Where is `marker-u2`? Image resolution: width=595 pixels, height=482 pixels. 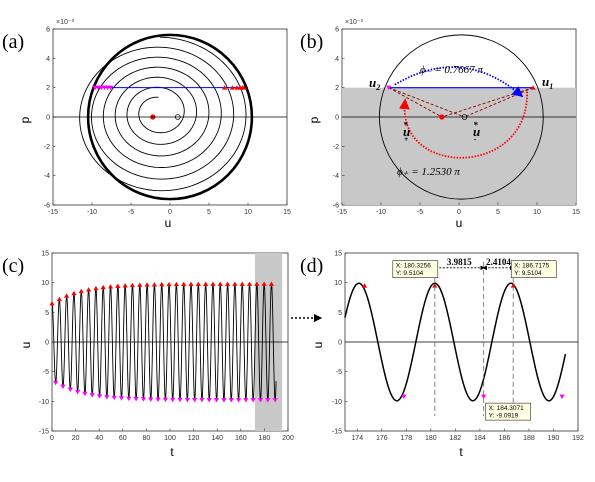 marker-u2 is located at coordinates (389, 88).